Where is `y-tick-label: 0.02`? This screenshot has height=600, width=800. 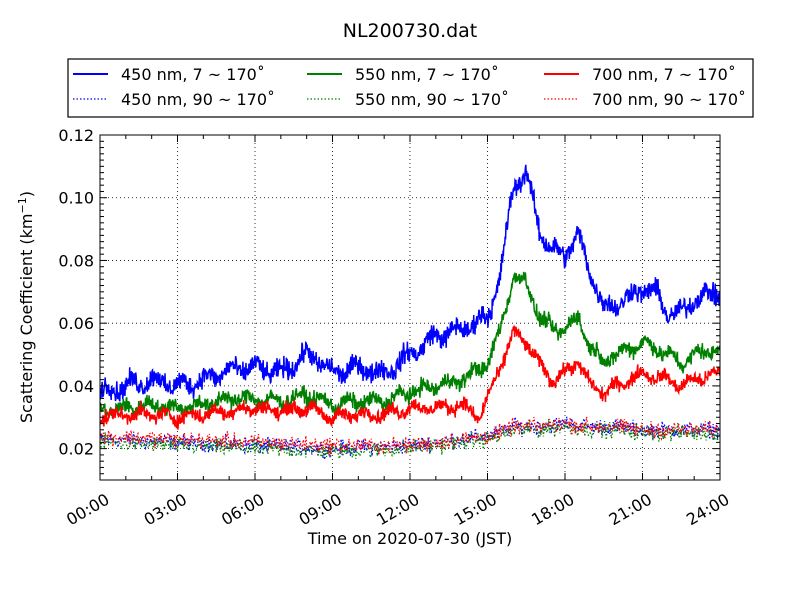
y-tick-label: 0.02 is located at coordinates (76, 449).